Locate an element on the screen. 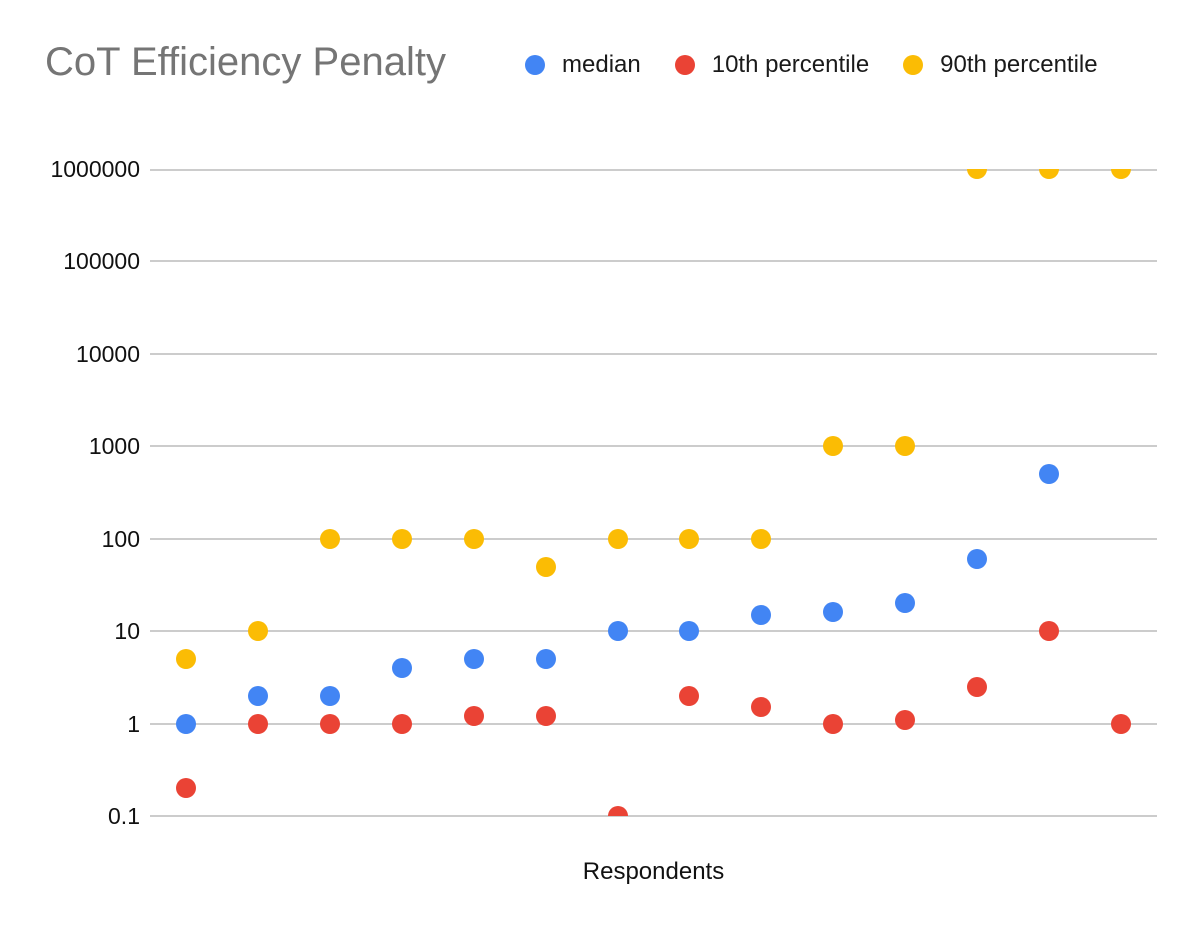 The image size is (1204, 928). legend: median 10th percentile 90th percentile is located at coordinates (811, 65).